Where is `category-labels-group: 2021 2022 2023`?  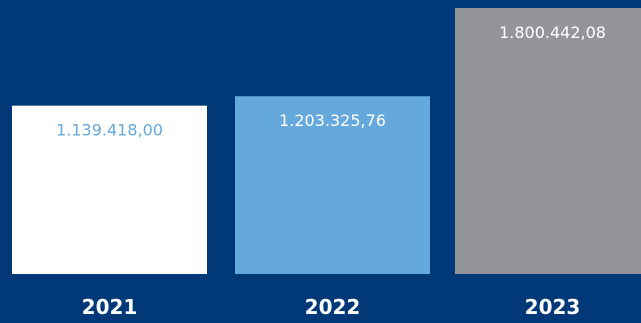
category-labels-group: 2021 2022 2023 is located at coordinates (331, 307).